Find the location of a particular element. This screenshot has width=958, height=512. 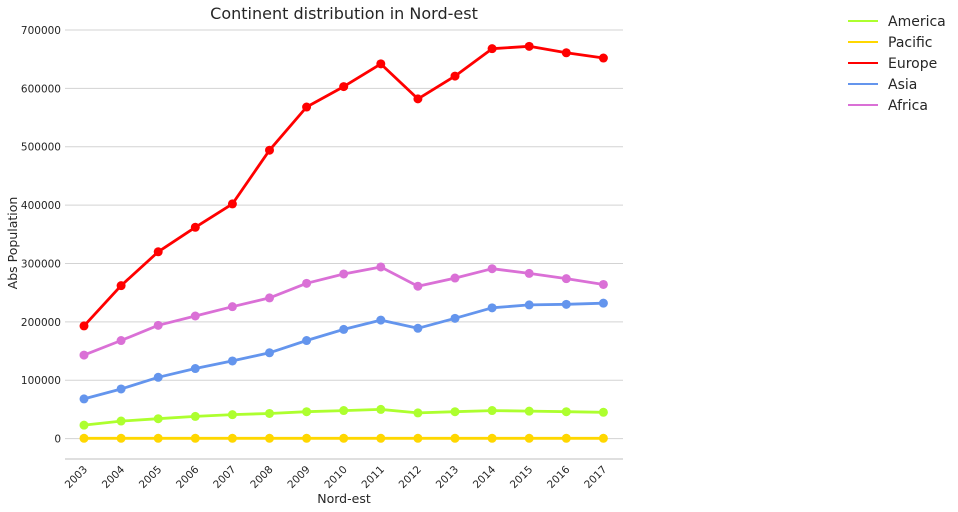

legend-item-africa: Africa is located at coordinates (888, 106).